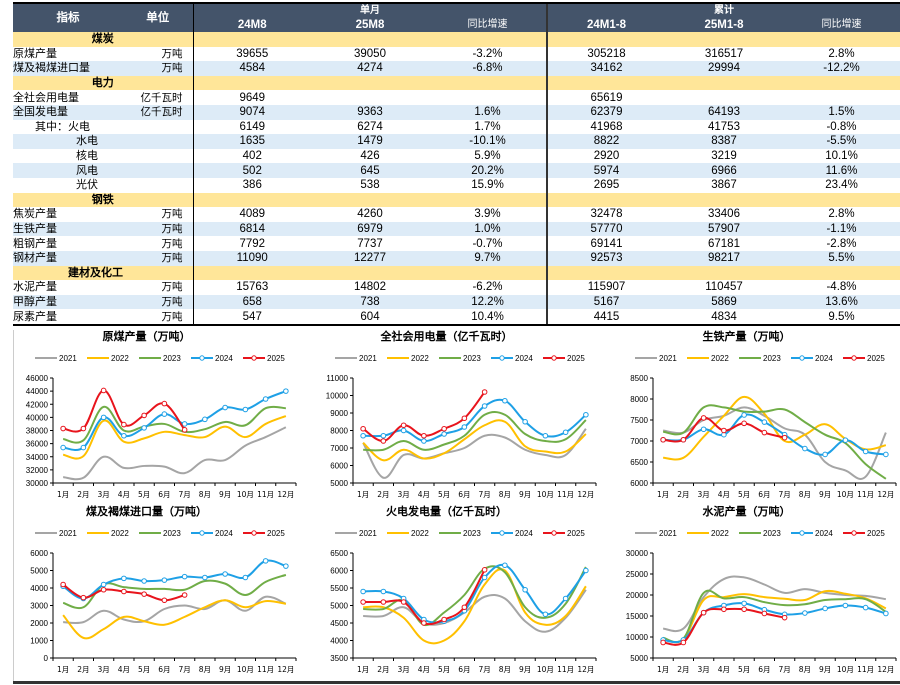  I want to click on cell-m-prev: 502, so click(251, 170).